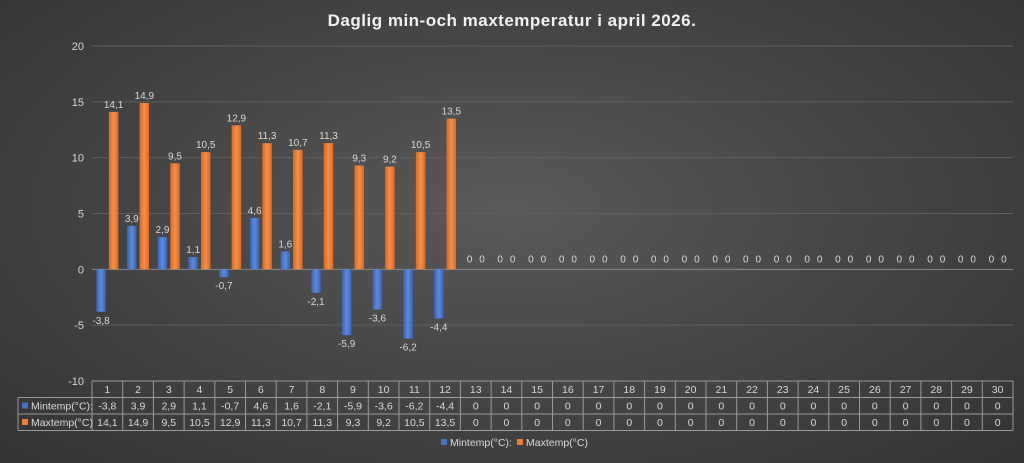 Image resolution: width=1024 pixels, height=463 pixels. Describe the element at coordinates (383, 423) in the screenshot. I see `table-cell: 9,2` at that location.